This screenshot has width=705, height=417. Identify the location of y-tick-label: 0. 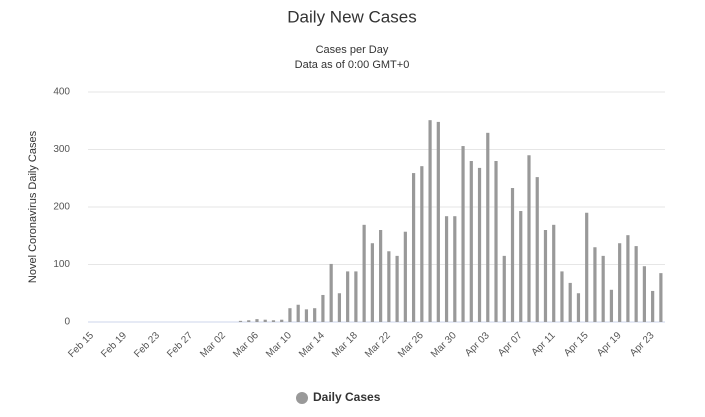
(67, 322).